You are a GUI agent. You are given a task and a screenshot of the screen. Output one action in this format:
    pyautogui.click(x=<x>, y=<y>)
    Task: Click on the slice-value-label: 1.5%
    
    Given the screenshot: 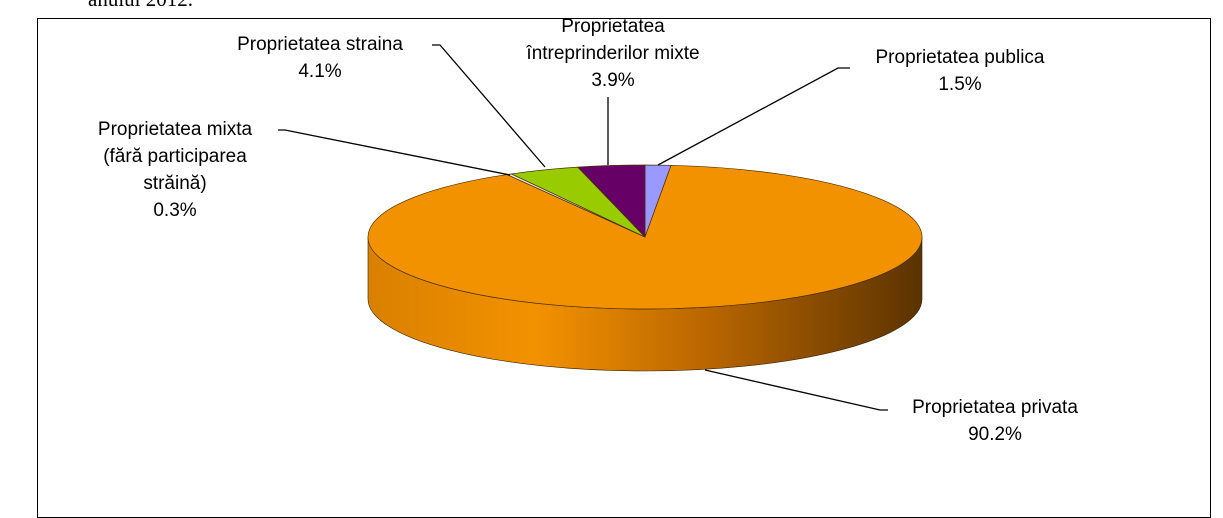 What is the action you would take?
    pyautogui.click(x=960, y=84)
    